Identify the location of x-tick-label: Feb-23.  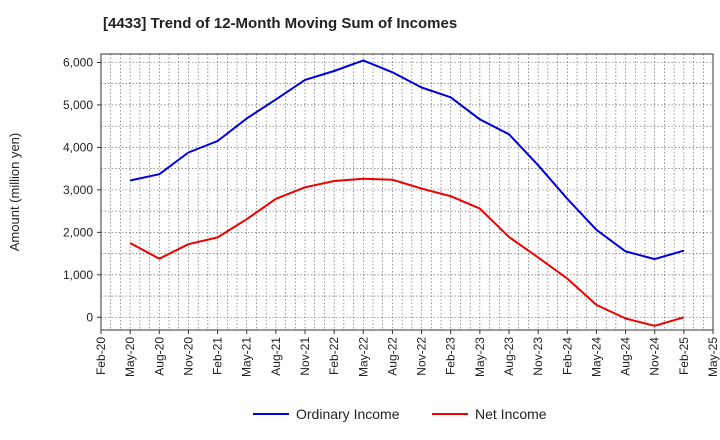
(451, 356).